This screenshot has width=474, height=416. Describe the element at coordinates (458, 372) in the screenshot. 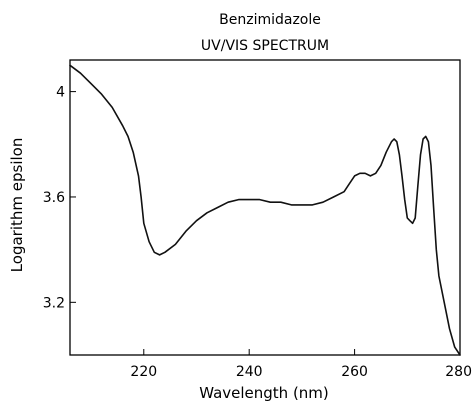

I see `x-tick-label: 280` at that location.